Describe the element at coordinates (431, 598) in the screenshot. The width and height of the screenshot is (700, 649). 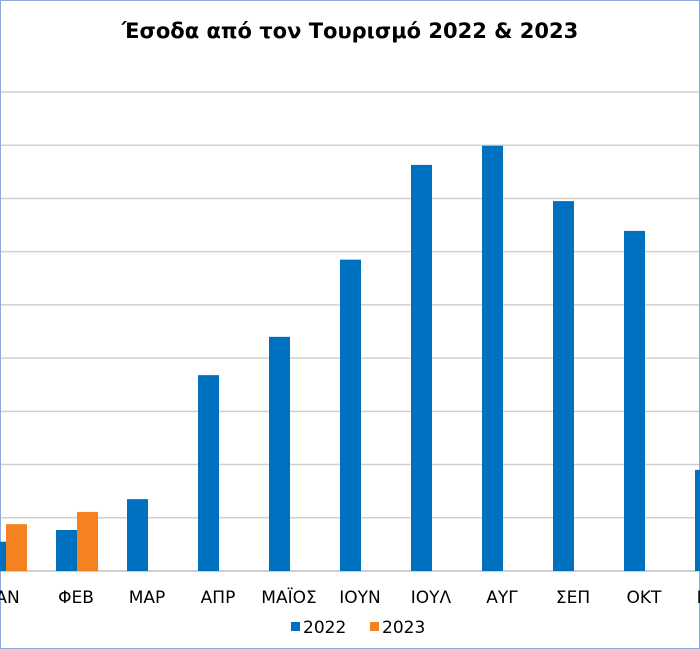
I see `x-tick-label: ΙΟΥΛ` at that location.